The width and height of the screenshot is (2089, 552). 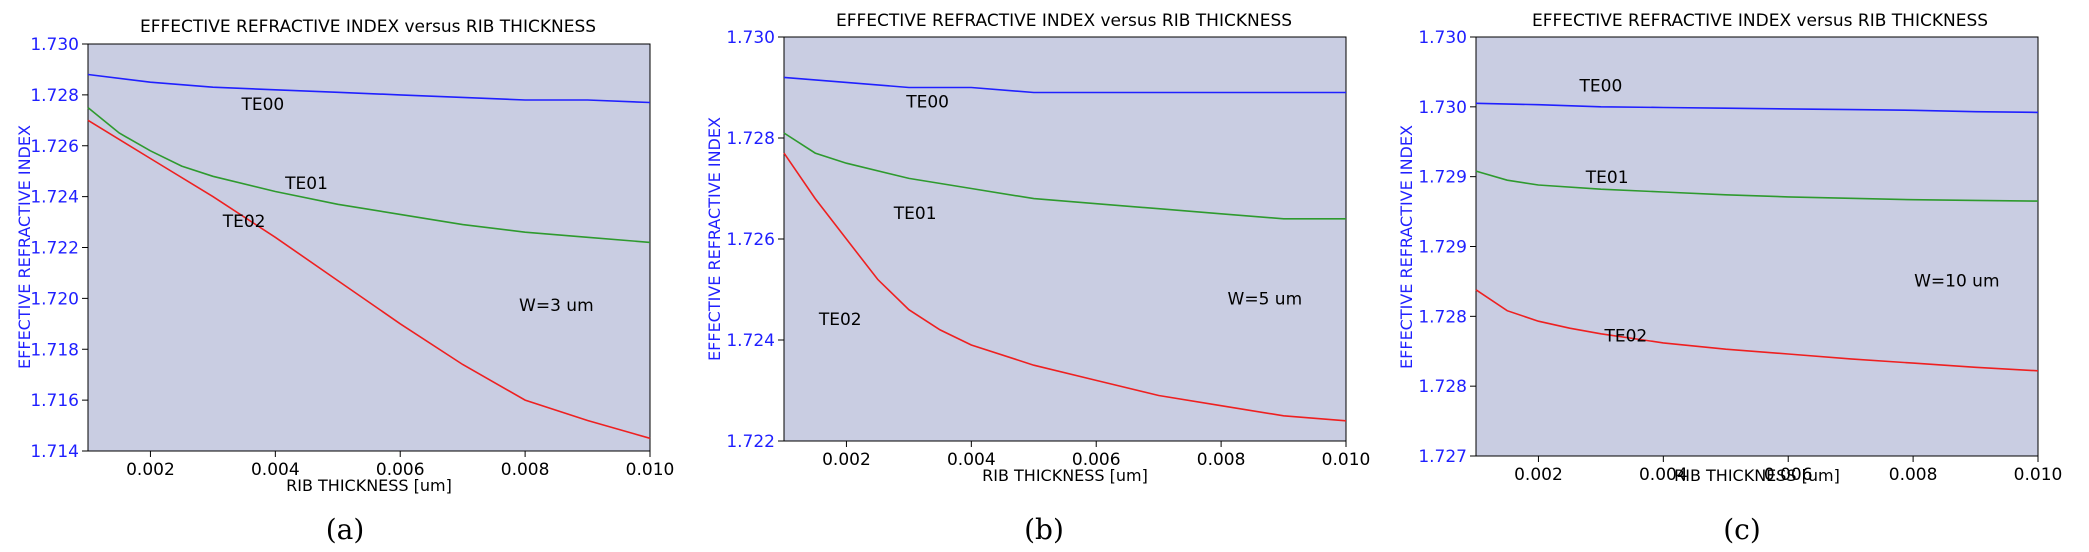 I want to click on panel-caption: (c), so click(x=1742, y=529).